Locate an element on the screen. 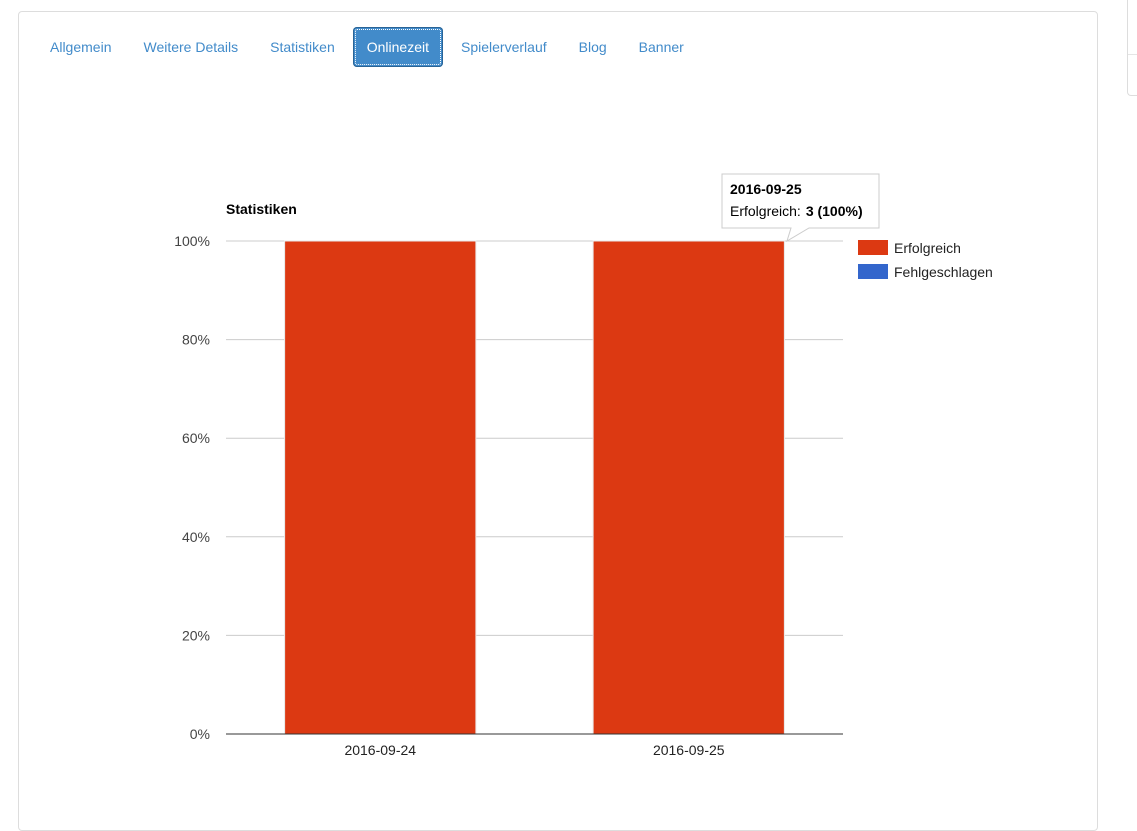 This screenshot has width=1137, height=831. chart-title: Statistiken is located at coordinates (261, 209).